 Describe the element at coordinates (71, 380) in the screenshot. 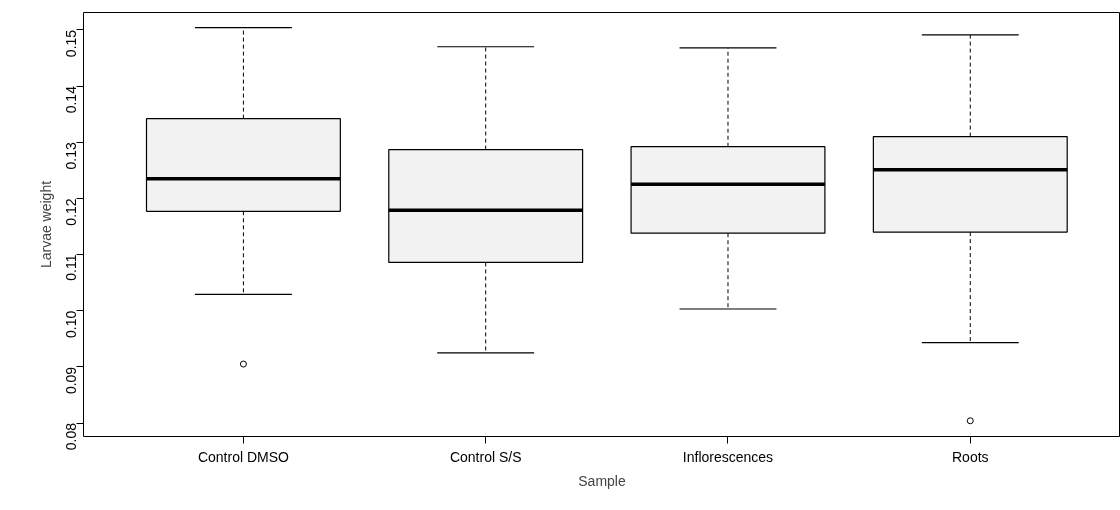

I see `y-tick-label: 0.09` at that location.